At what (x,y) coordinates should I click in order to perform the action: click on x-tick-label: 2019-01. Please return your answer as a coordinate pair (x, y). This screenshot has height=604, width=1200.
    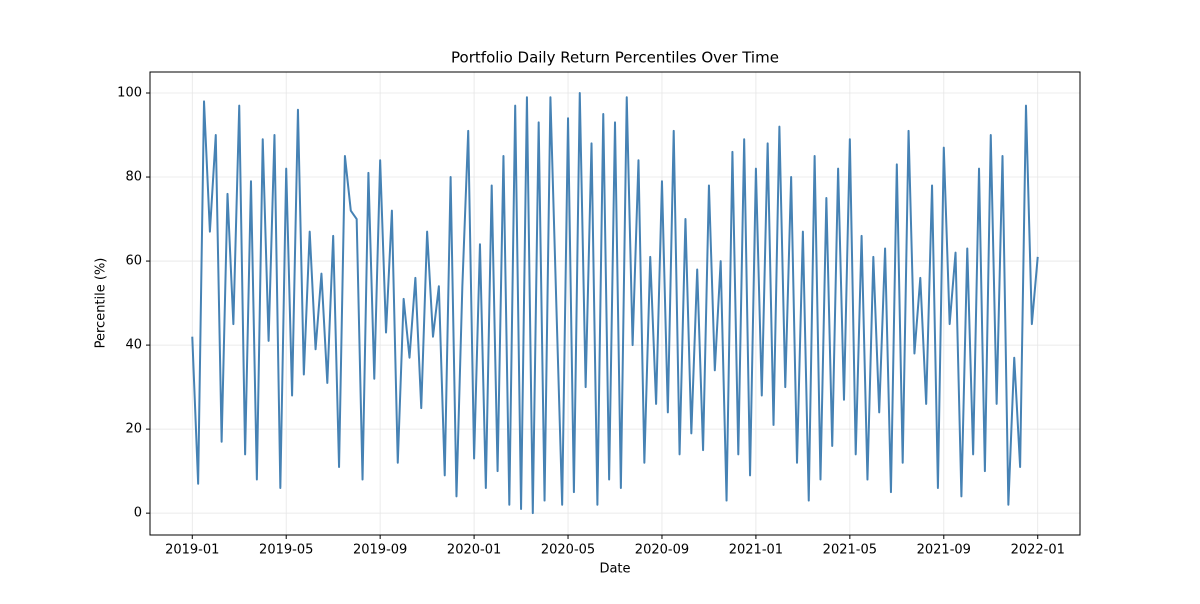
    Looking at the image, I should click on (192, 550).